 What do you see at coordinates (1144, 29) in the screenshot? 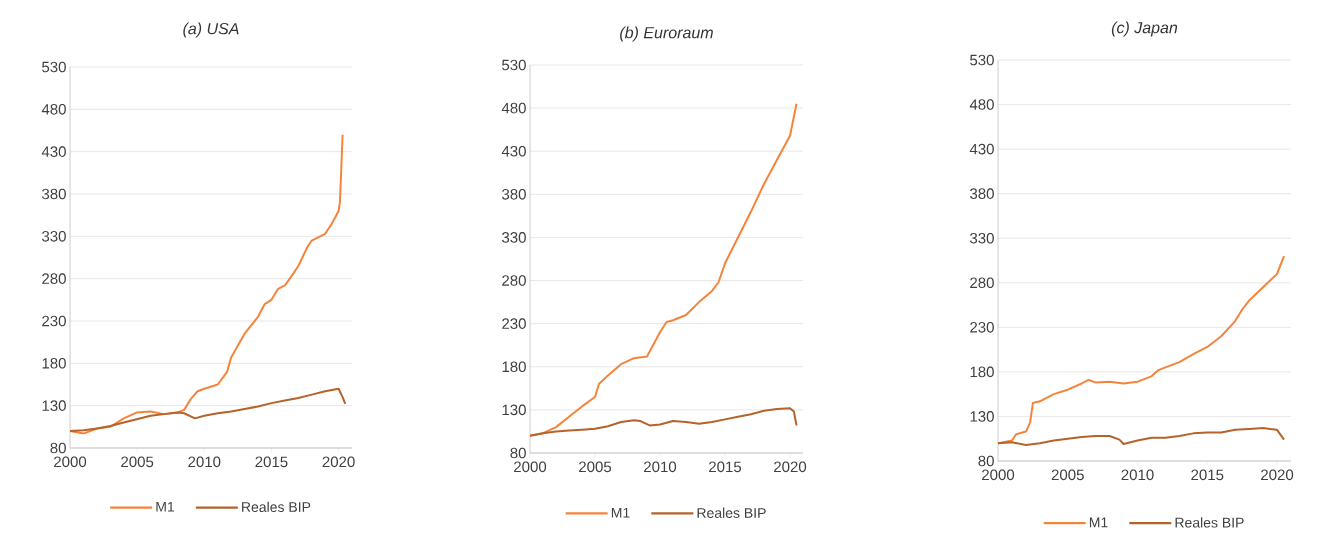
I see `chart-title: (c) Japan` at bounding box center [1144, 29].